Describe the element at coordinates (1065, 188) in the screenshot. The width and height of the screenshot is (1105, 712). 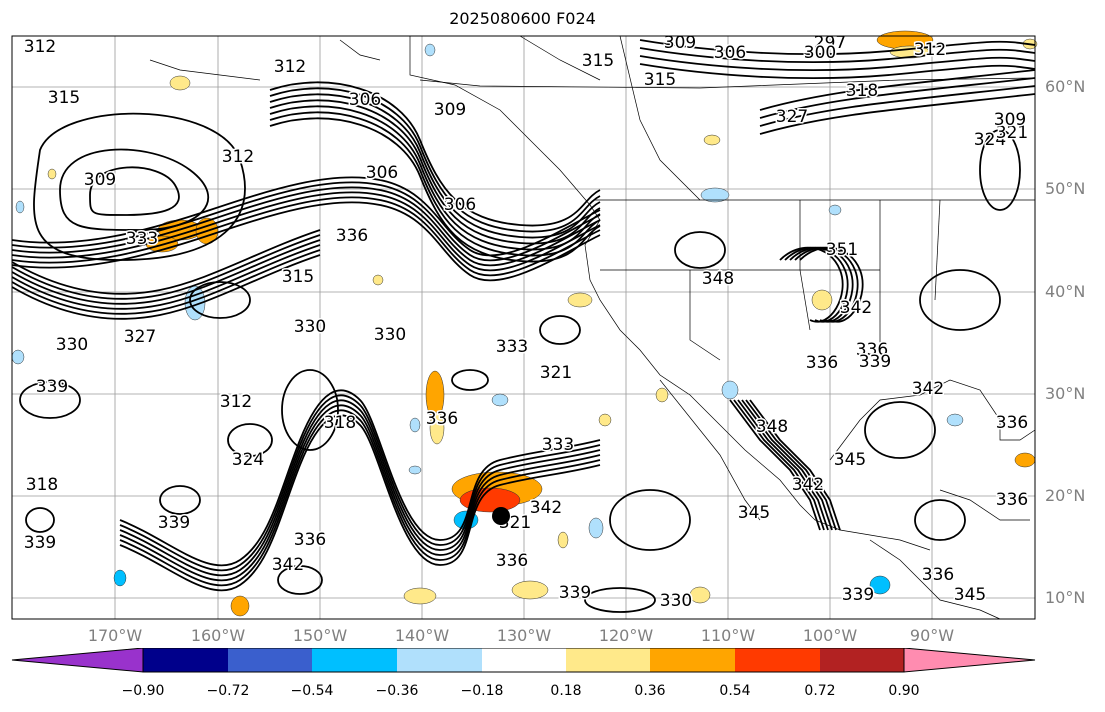
I see `lat-label: 50°N` at that location.